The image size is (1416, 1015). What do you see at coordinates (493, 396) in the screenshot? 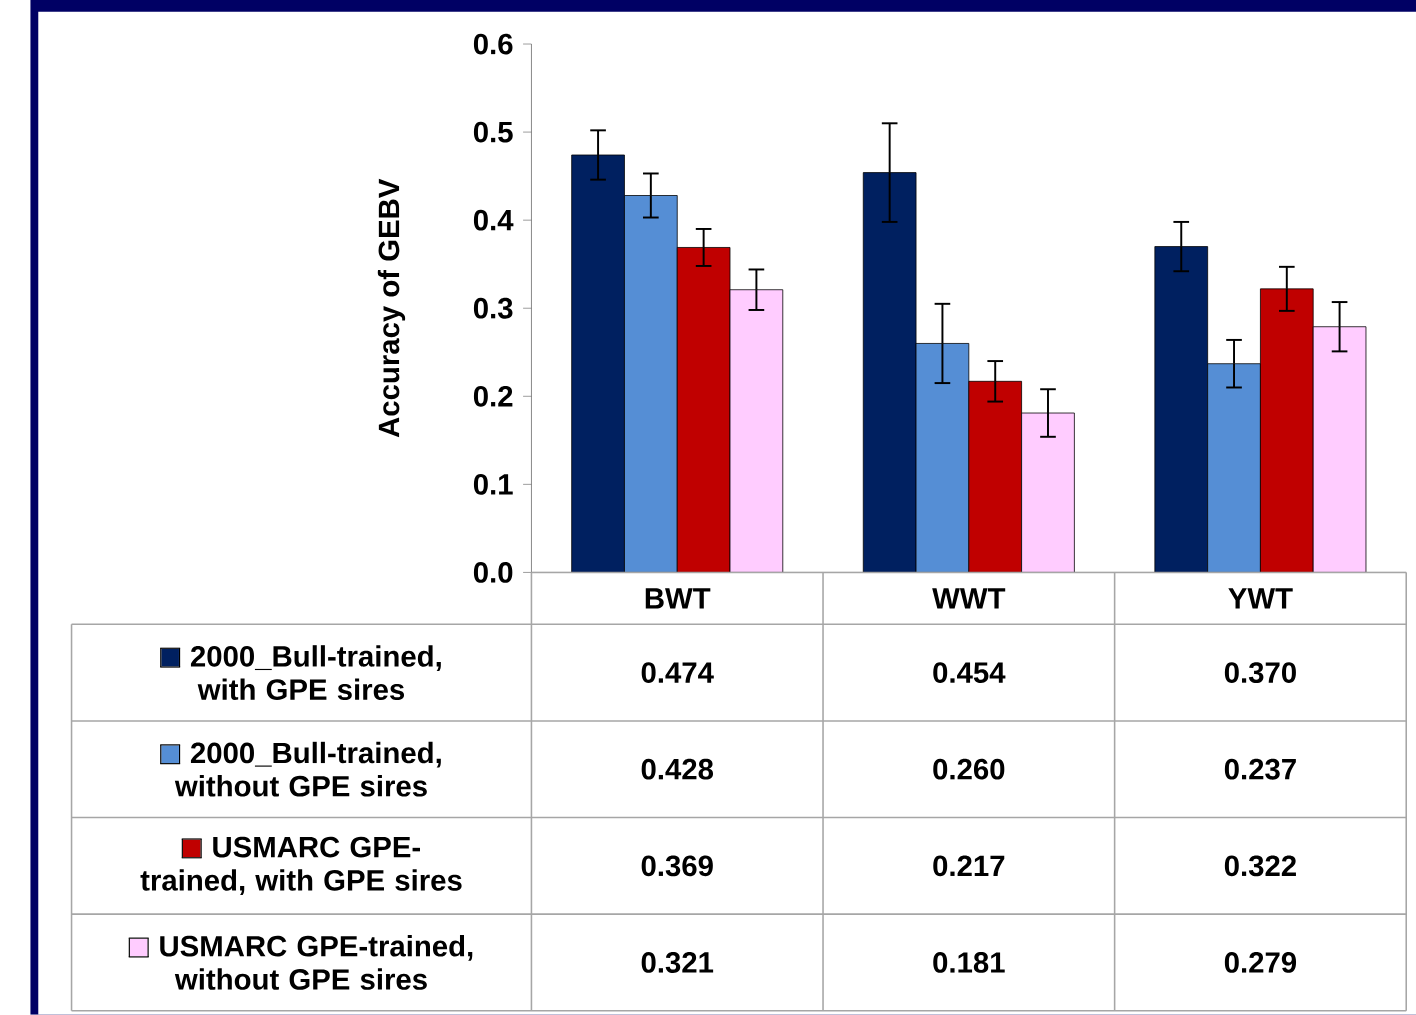
I see `y-tick-label: 0.2` at bounding box center [493, 396].